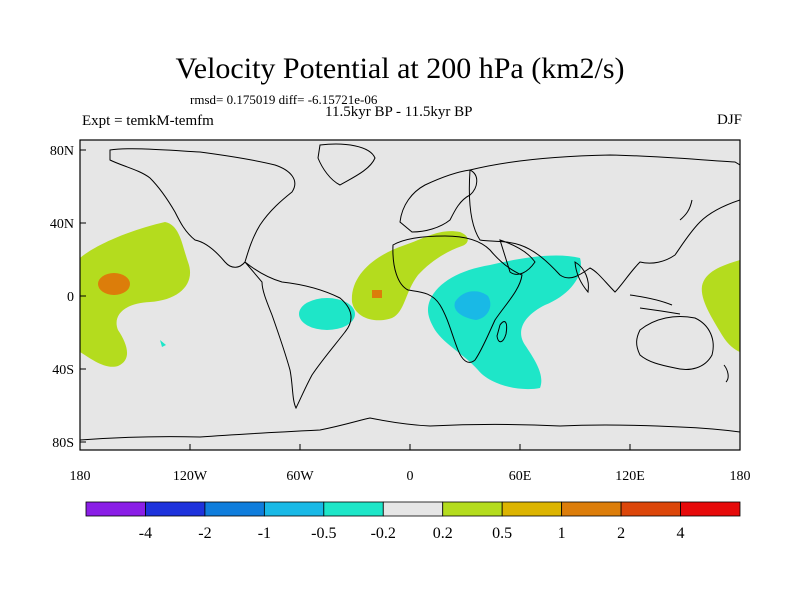  Describe the element at coordinates (681, 533) in the screenshot. I see `colorbar-label: 4` at that location.